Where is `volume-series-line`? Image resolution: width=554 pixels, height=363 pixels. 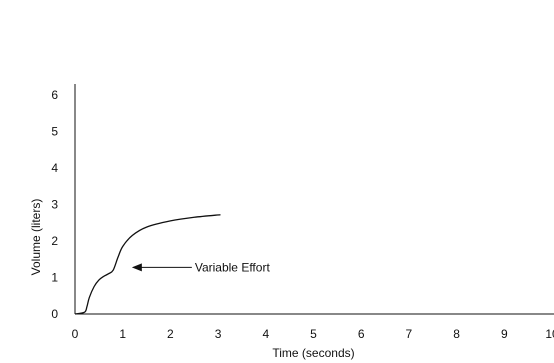
volume-series-line is located at coordinates (147, 264).